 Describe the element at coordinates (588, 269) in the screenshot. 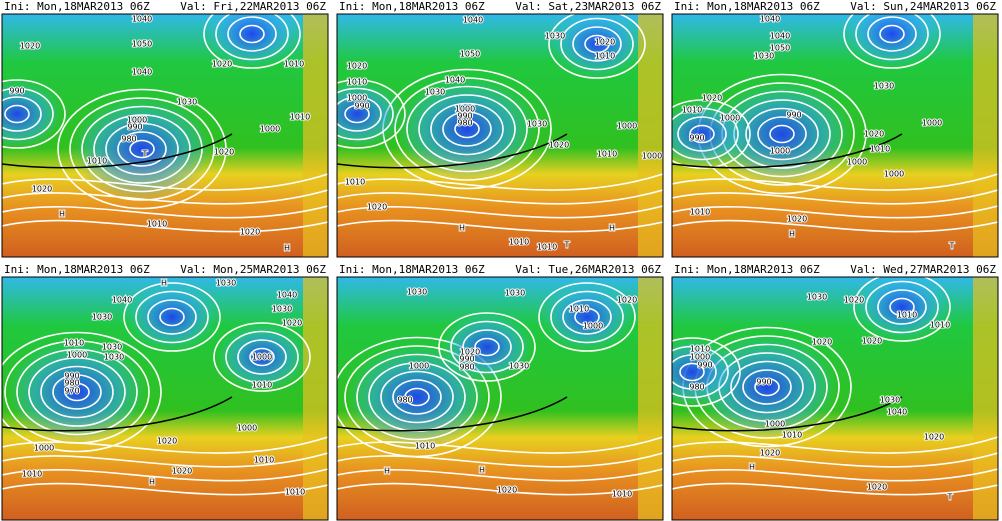

I see `valid-time: Val: Tue,26MAR2013 06Z` at that location.